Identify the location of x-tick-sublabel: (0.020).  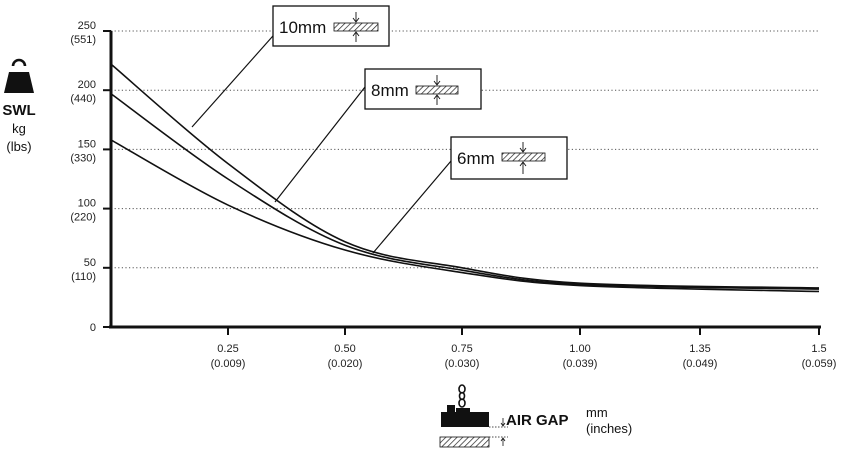
(345, 364).